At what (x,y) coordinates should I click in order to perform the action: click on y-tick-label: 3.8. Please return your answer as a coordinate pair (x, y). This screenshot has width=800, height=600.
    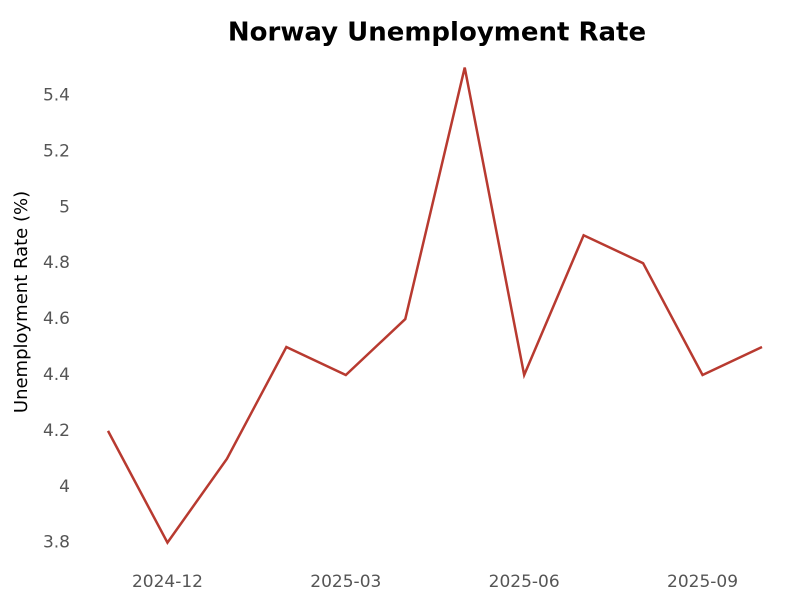
    Looking at the image, I should click on (56, 543).